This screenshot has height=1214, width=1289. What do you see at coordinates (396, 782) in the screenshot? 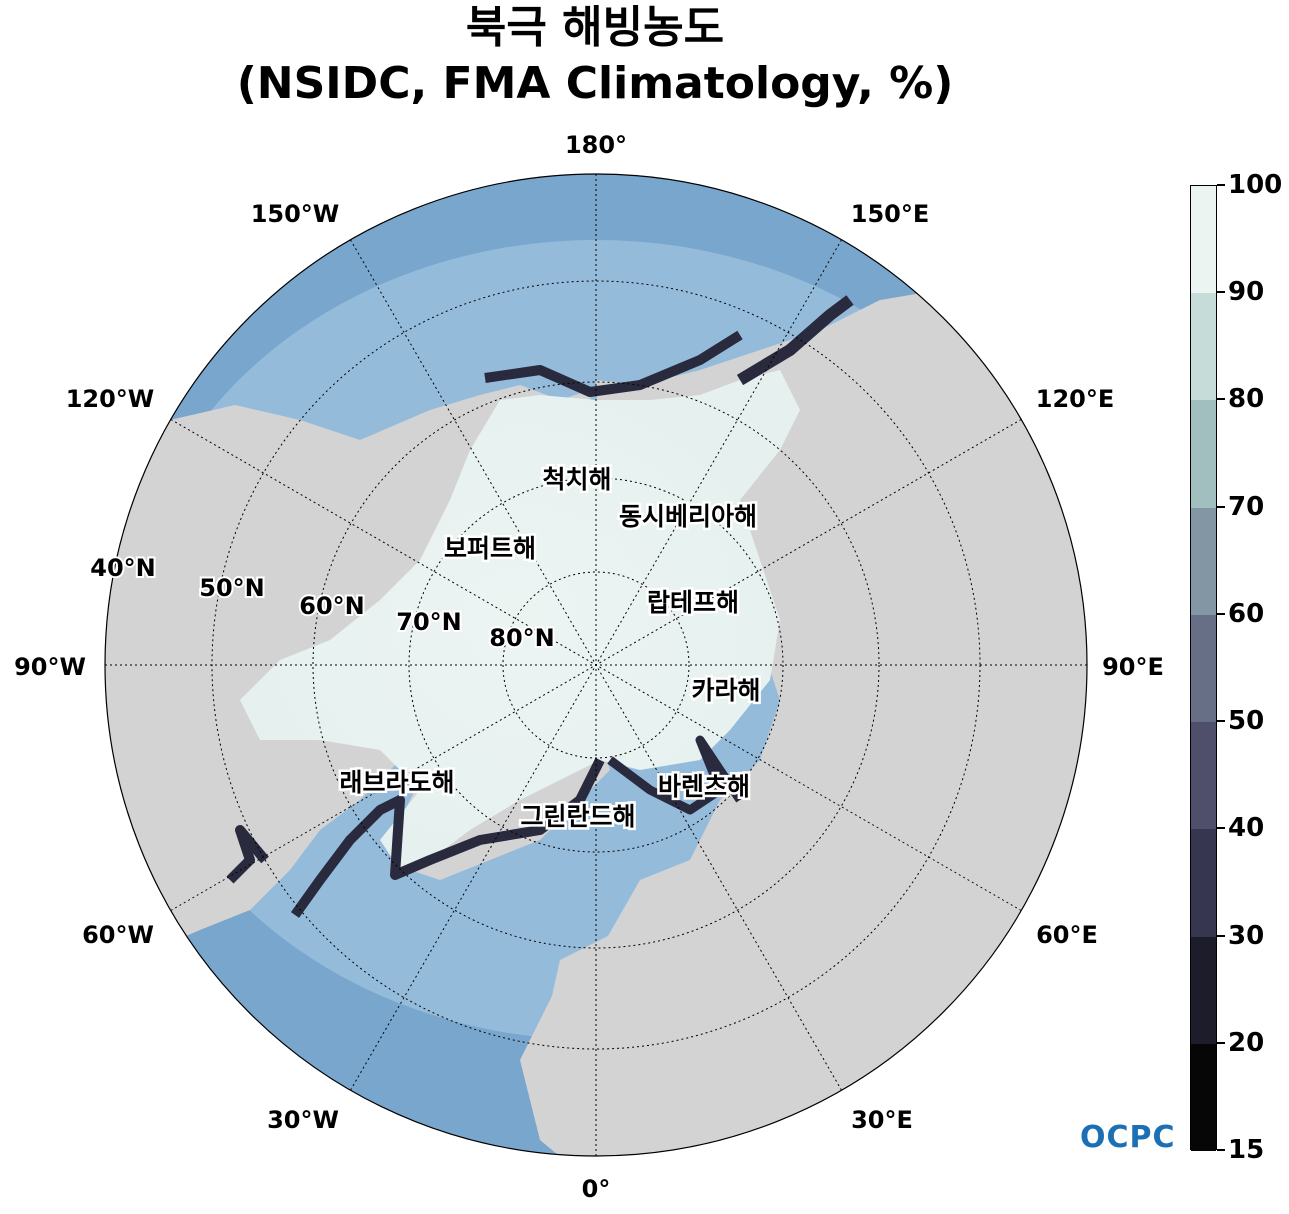
I see `sea-label-labrador: 래브라도해` at bounding box center [396, 782].